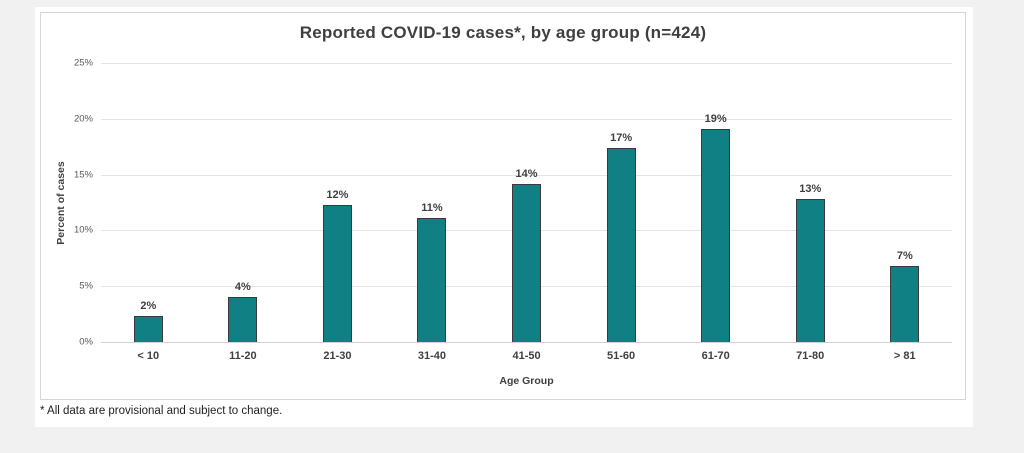  What do you see at coordinates (86, 342) in the screenshot?
I see `y-tick-label: 0%` at bounding box center [86, 342].